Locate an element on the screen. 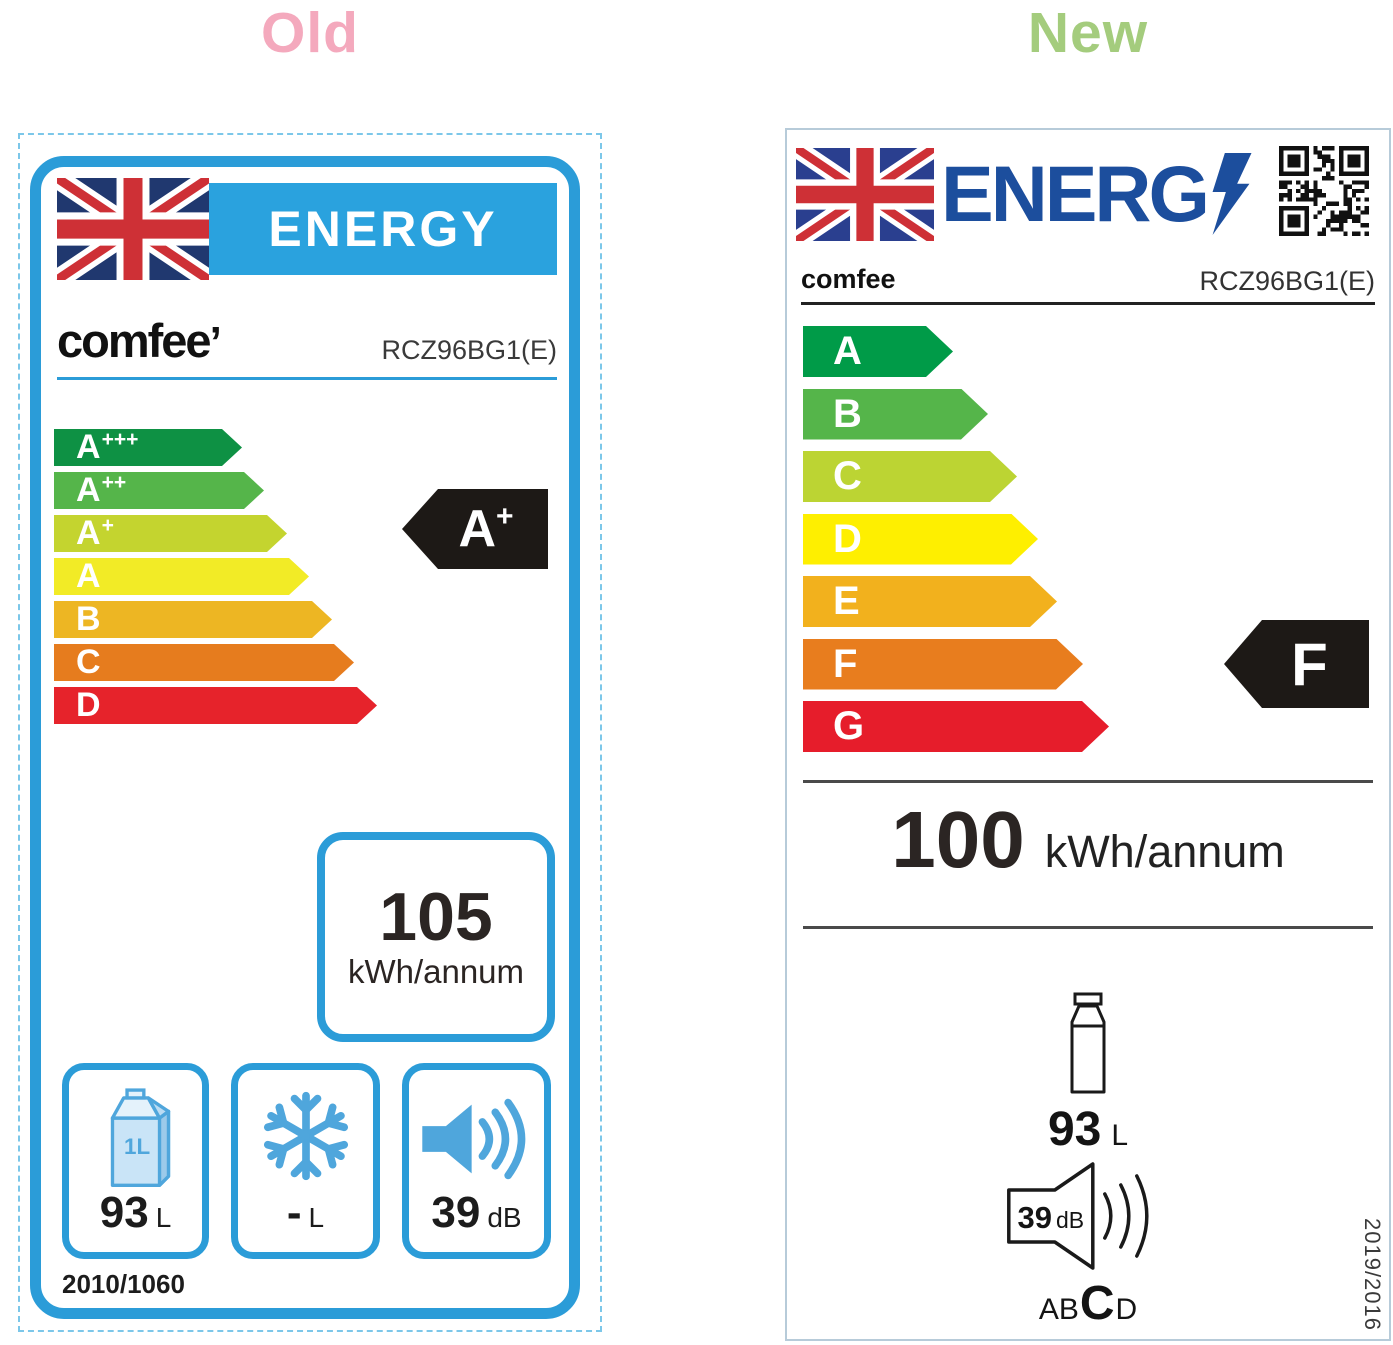 This screenshot has width=1393, height=1345. energy-banner: ENERGY is located at coordinates (383, 229).